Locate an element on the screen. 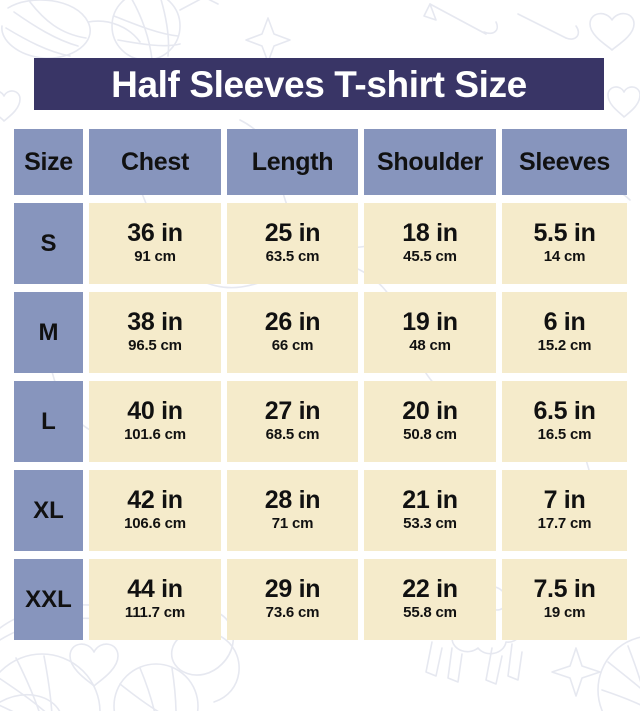 Image resolution: width=640 pixels, height=711 pixels. value-centimeters: 50.8 cm is located at coordinates (430, 435).